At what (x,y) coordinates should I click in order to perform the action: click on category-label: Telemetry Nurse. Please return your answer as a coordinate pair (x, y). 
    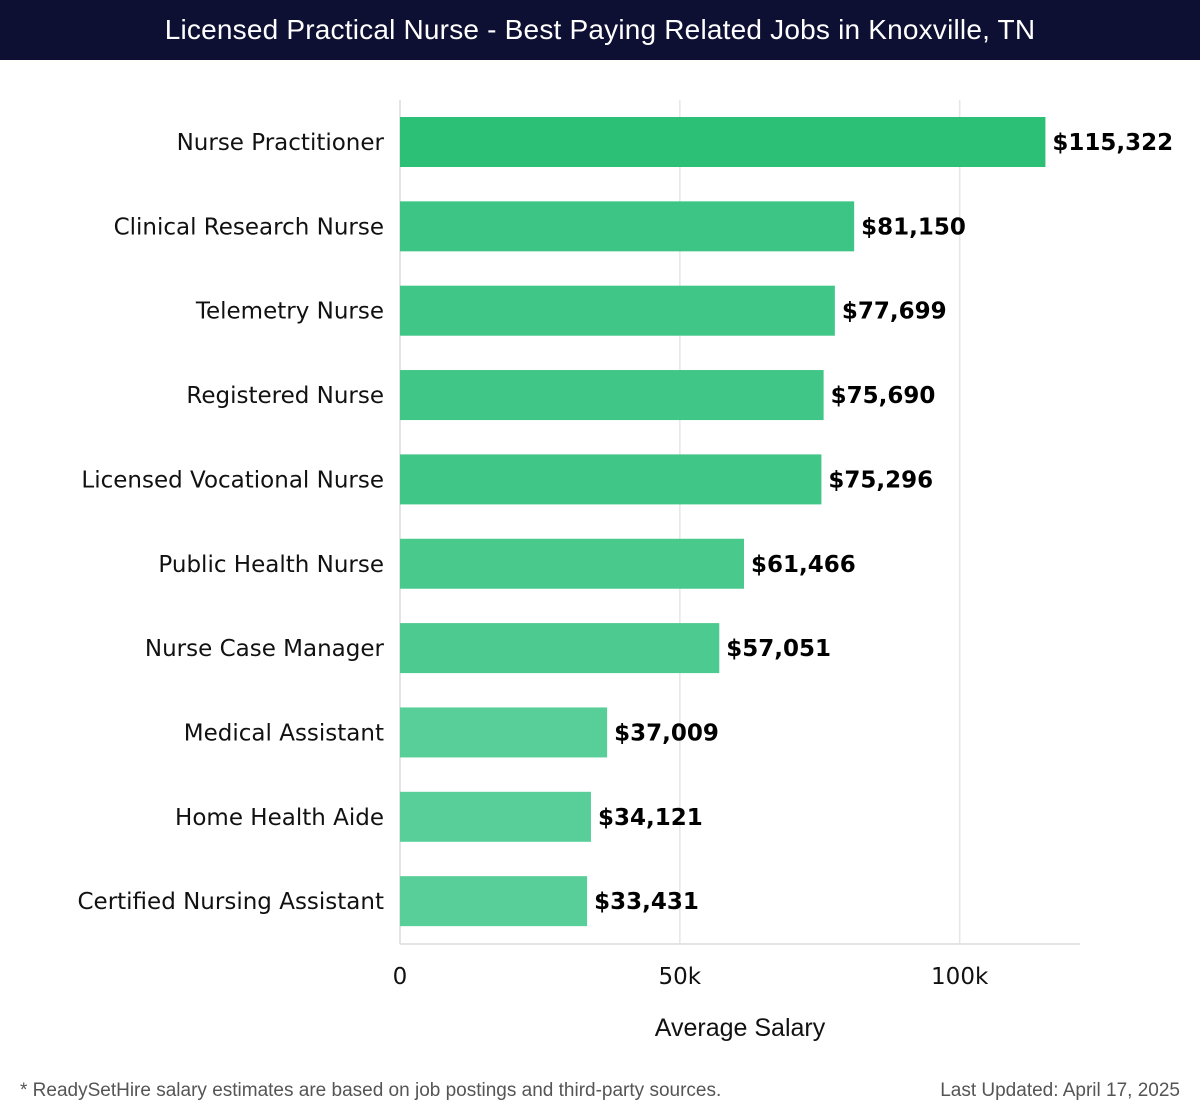
    Looking at the image, I should click on (289, 312).